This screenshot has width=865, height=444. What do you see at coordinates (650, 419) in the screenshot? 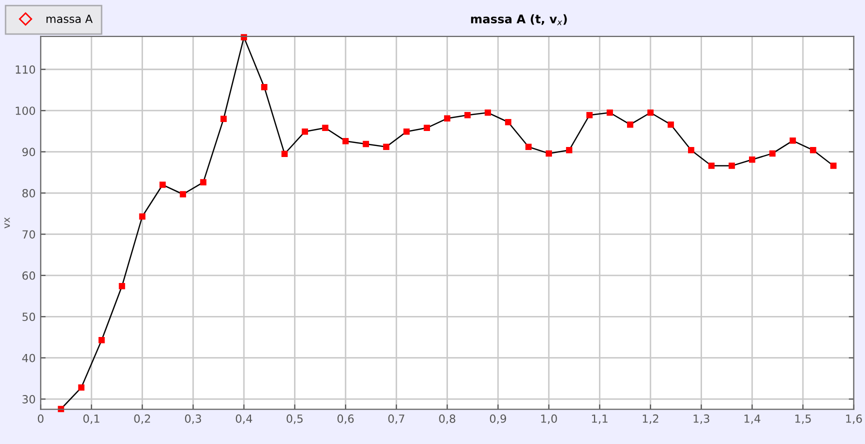
I see `x-tick-label: 1,2` at bounding box center [650, 419].